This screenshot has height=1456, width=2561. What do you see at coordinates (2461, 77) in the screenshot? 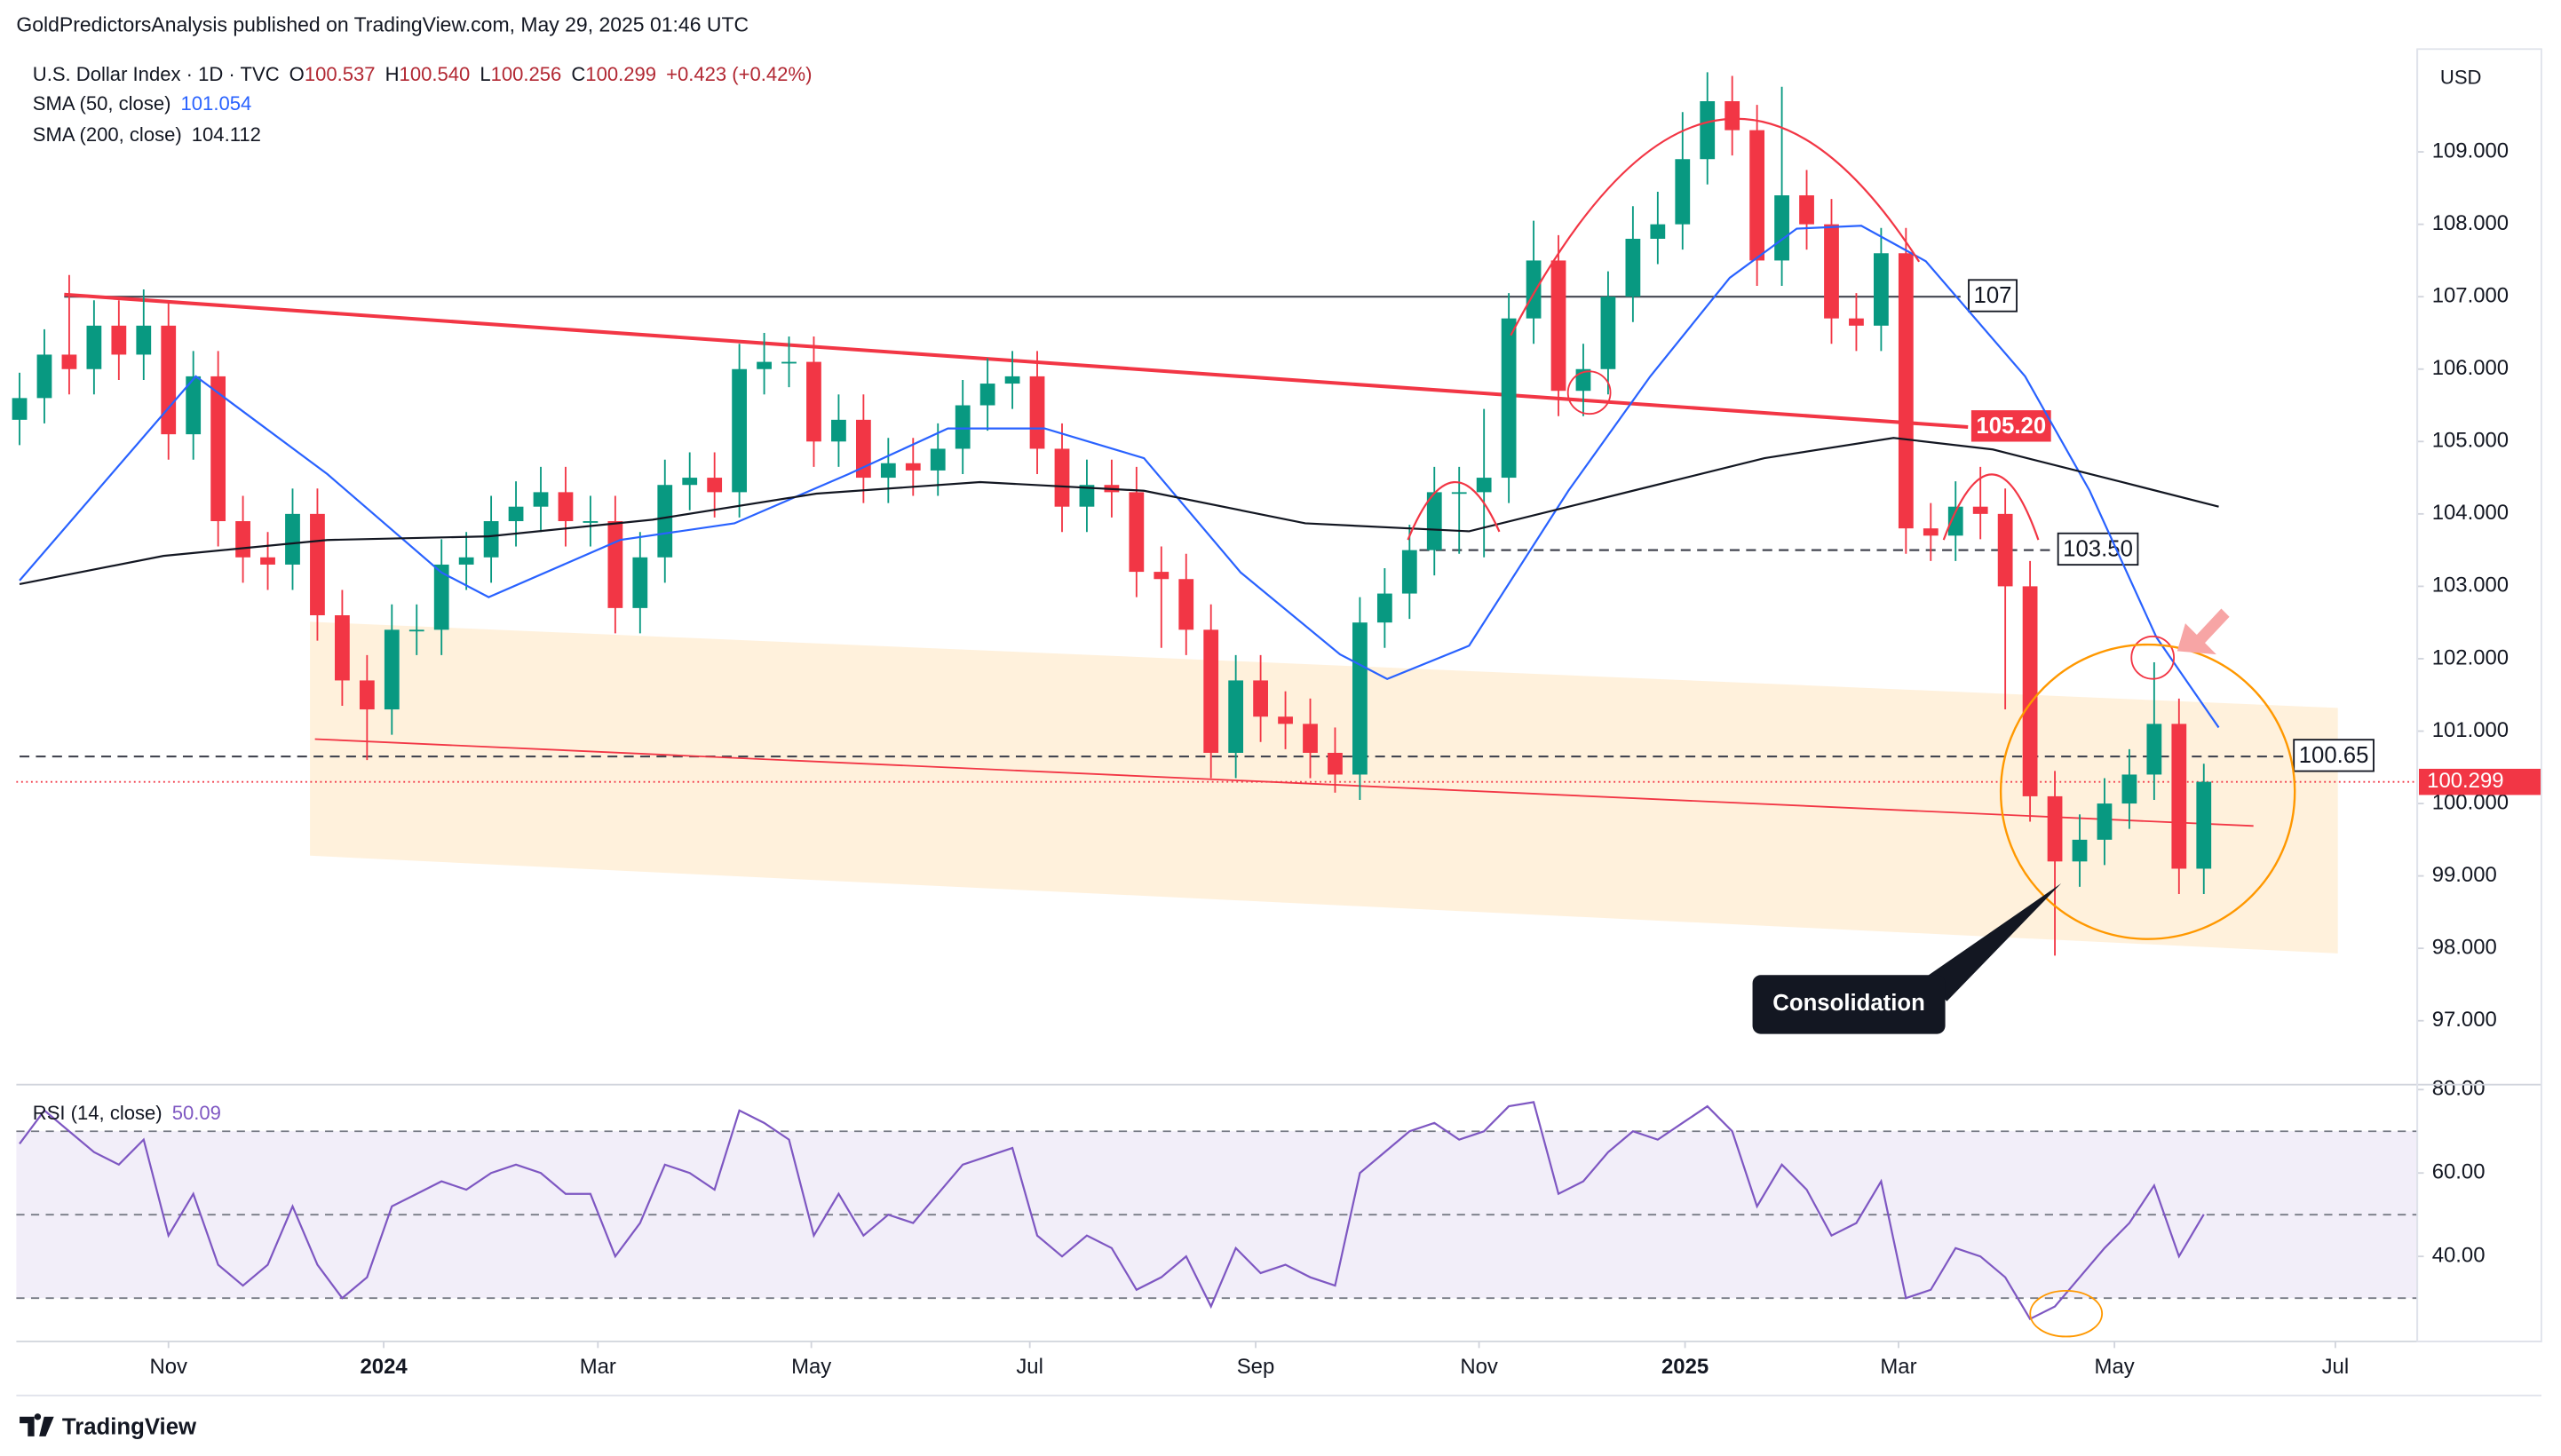
I see `currency: USD` at bounding box center [2461, 77].